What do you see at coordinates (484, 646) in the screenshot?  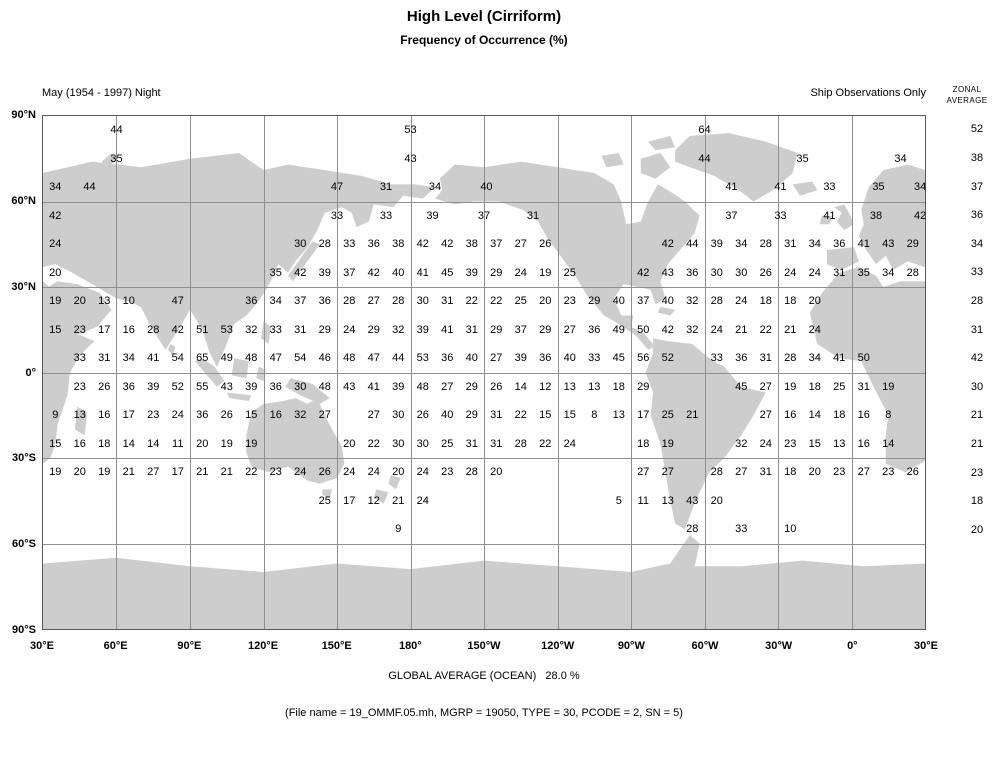 I see `x-axis-tick-label: 150°W` at bounding box center [484, 646].